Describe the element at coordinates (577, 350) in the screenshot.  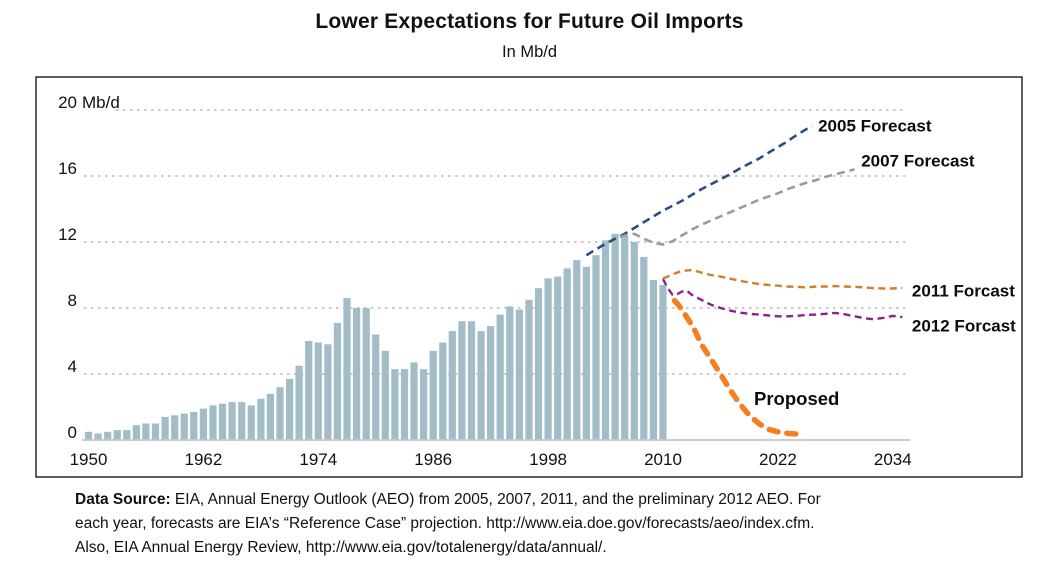
I see `bar-2001` at that location.